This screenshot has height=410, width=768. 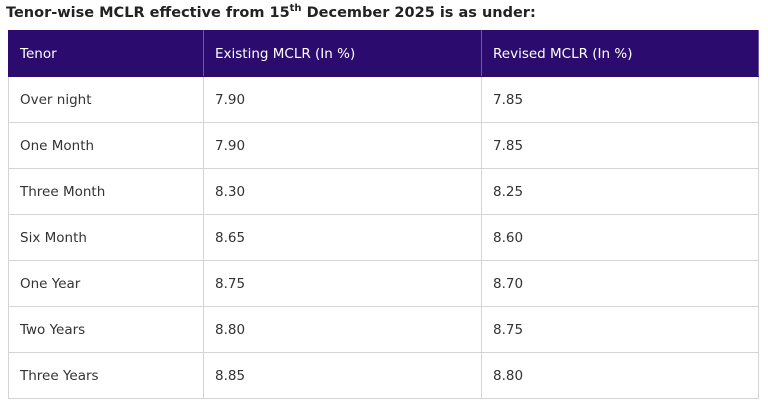 I want to click on table-row: Three Month 8.30 8.25, so click(x=383, y=191).